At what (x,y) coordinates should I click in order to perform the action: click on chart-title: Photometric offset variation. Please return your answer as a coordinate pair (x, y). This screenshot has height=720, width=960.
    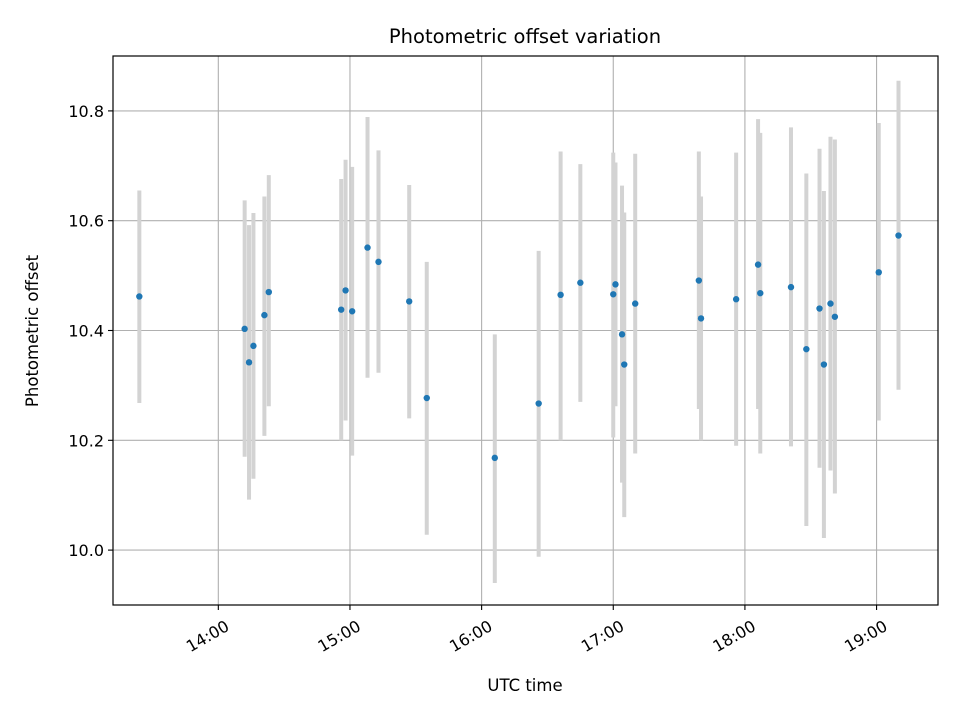
    Looking at the image, I should click on (525, 36).